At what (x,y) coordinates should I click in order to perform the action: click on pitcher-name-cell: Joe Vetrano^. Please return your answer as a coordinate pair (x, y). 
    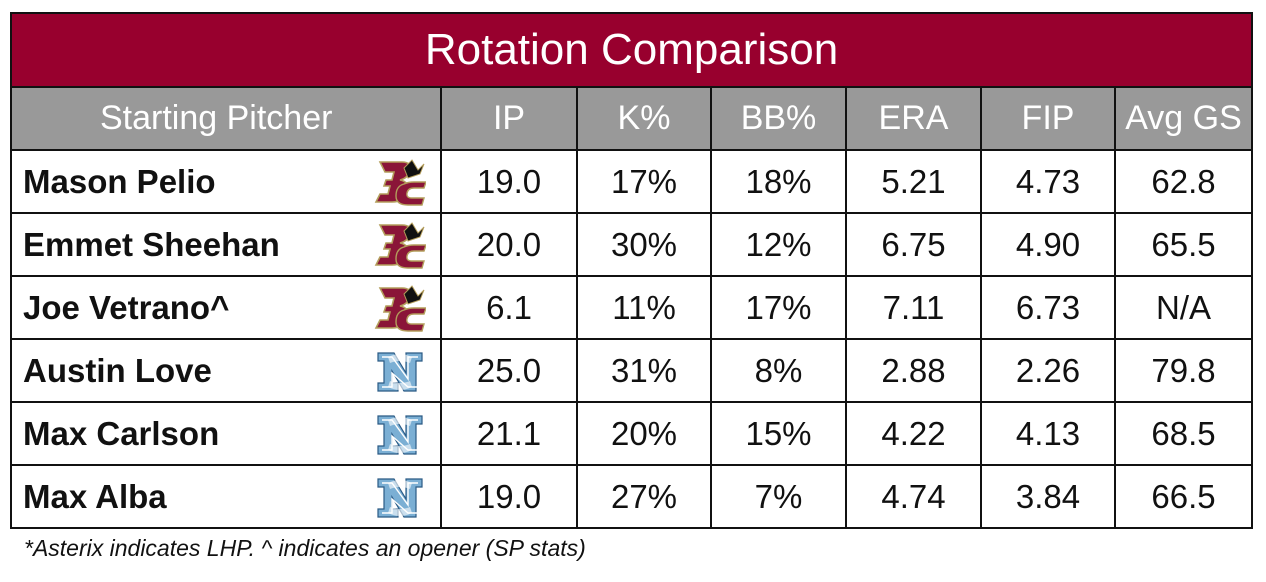
    Looking at the image, I should click on (226, 307).